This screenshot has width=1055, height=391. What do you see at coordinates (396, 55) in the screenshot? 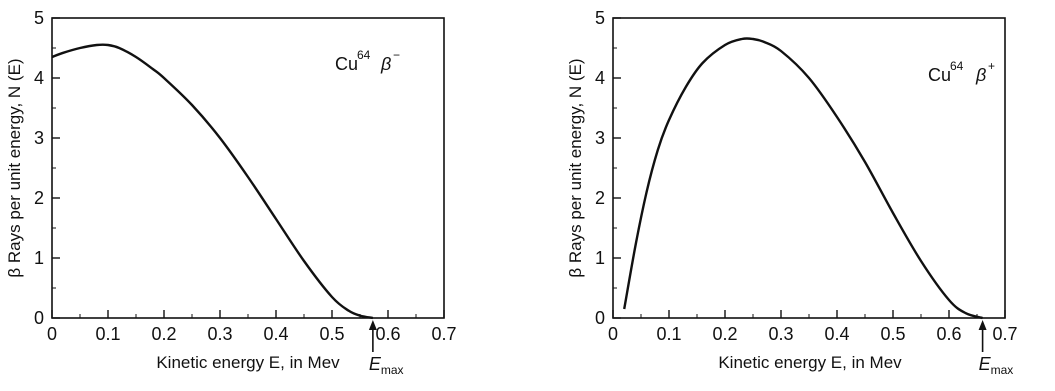
I see `annotation-charge: −` at bounding box center [396, 55].